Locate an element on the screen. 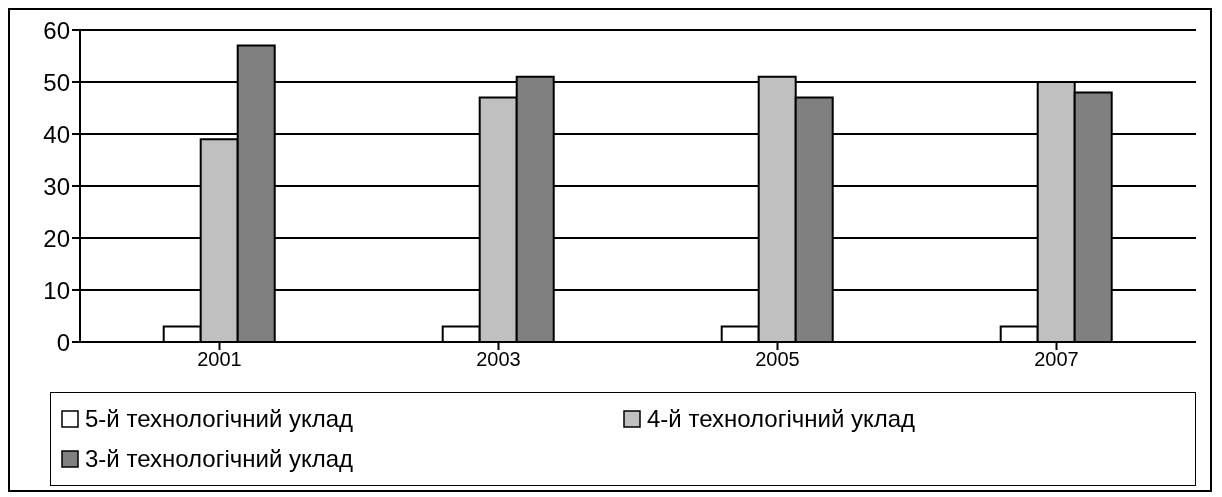  y-tick-label: 30 is located at coordinates (56, 186).